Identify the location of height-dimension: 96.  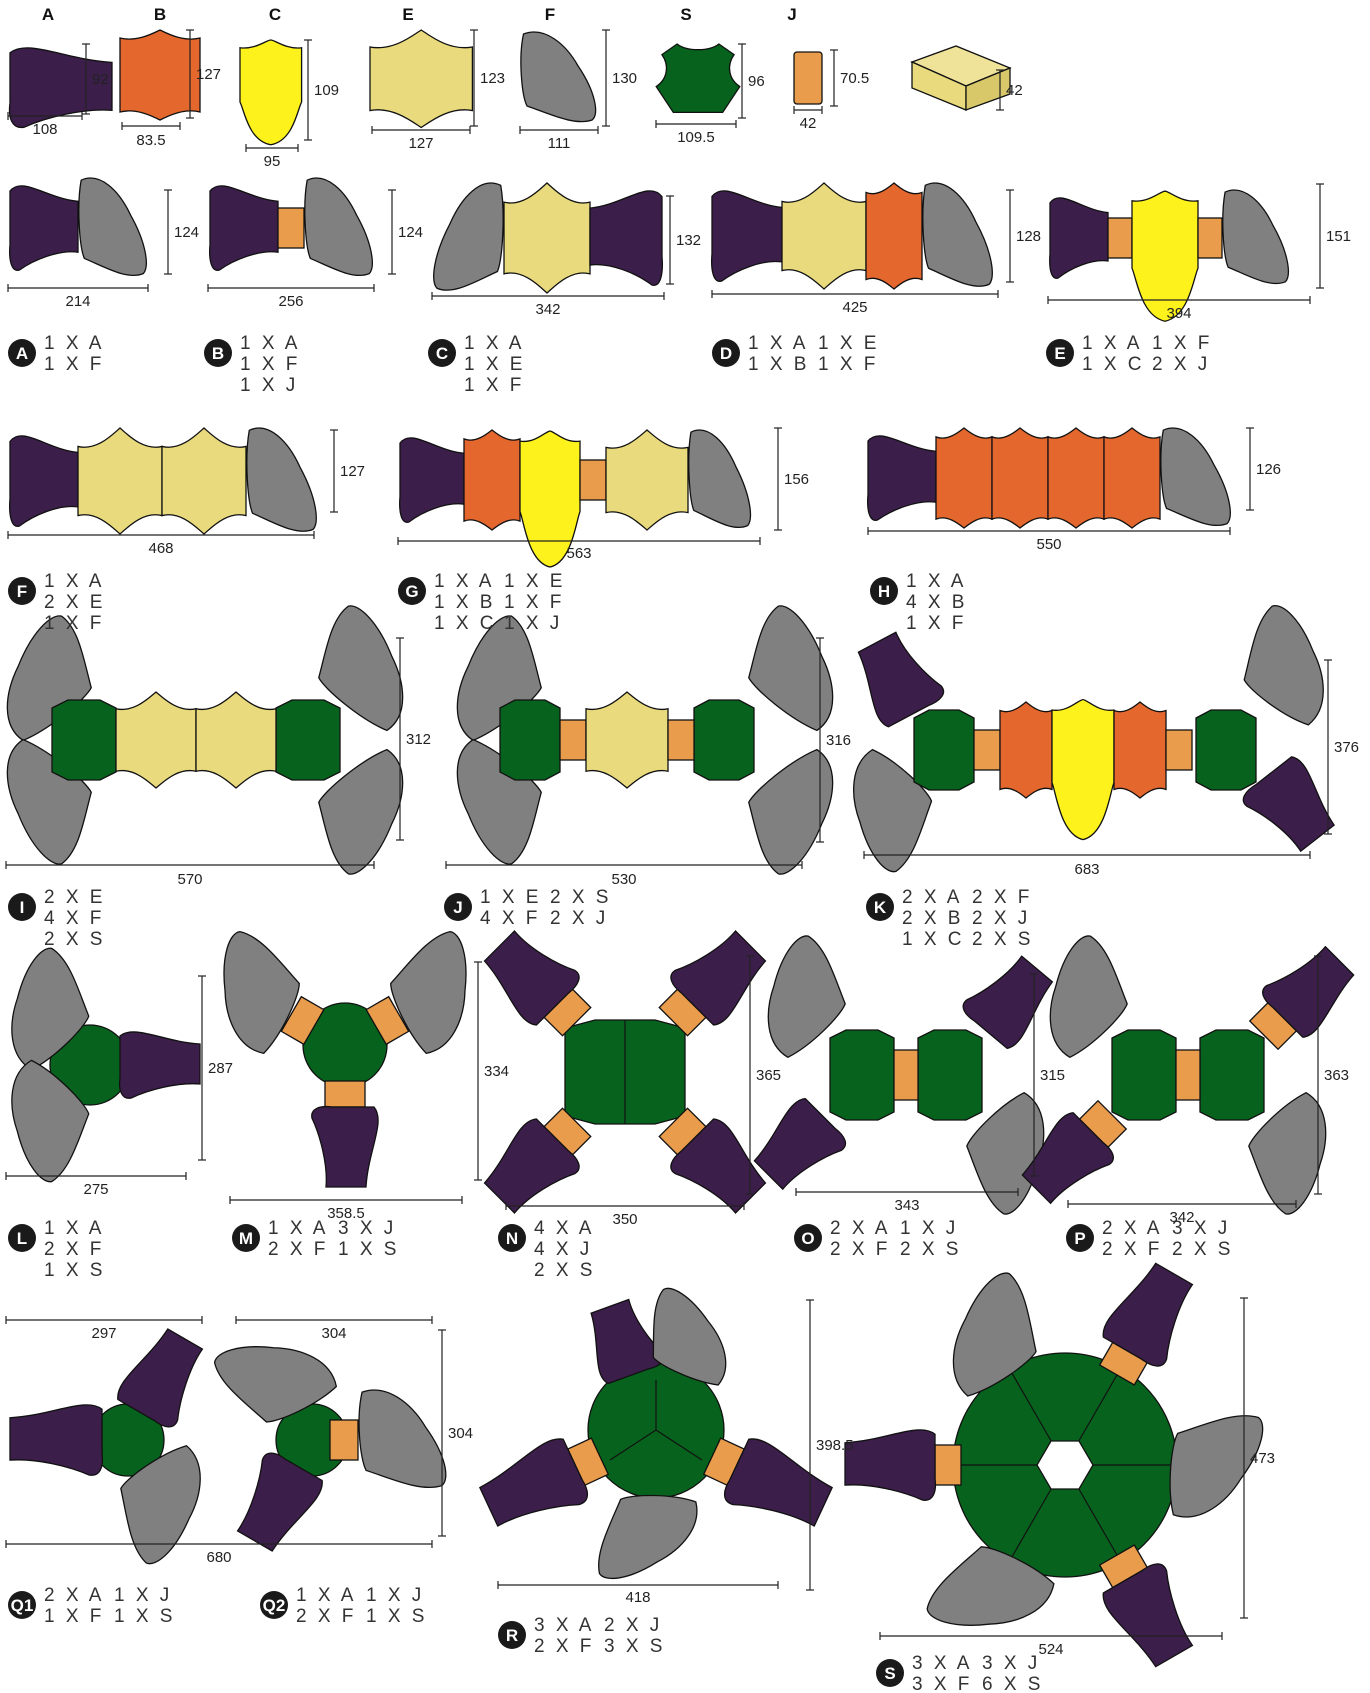
(751, 81).